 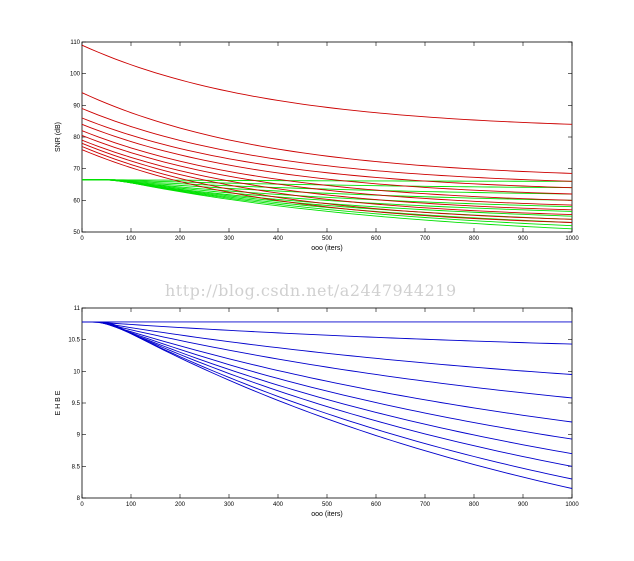 What do you see at coordinates (76, 138) in the screenshot?
I see `y-tick-label: 80` at bounding box center [76, 138].